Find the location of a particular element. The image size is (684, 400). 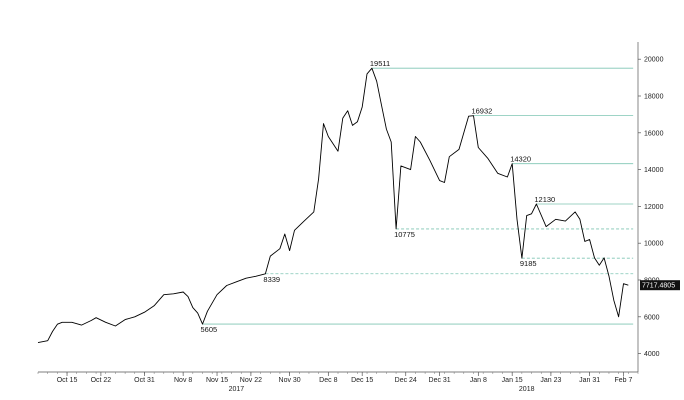

last-price-label: 7717.4805 is located at coordinates (658, 286).